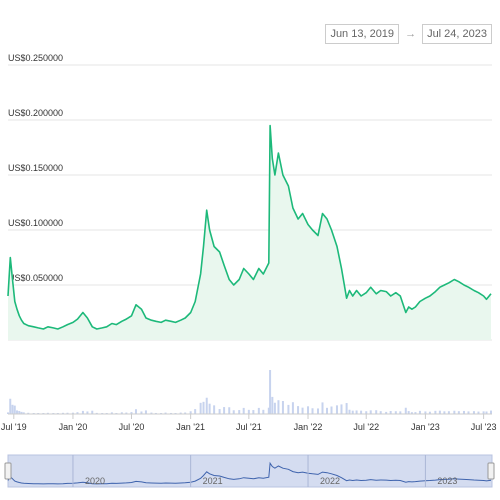 The image size is (500, 500). Describe the element at coordinates (491, 471) in the screenshot. I see `navigator-right-handle` at that location.